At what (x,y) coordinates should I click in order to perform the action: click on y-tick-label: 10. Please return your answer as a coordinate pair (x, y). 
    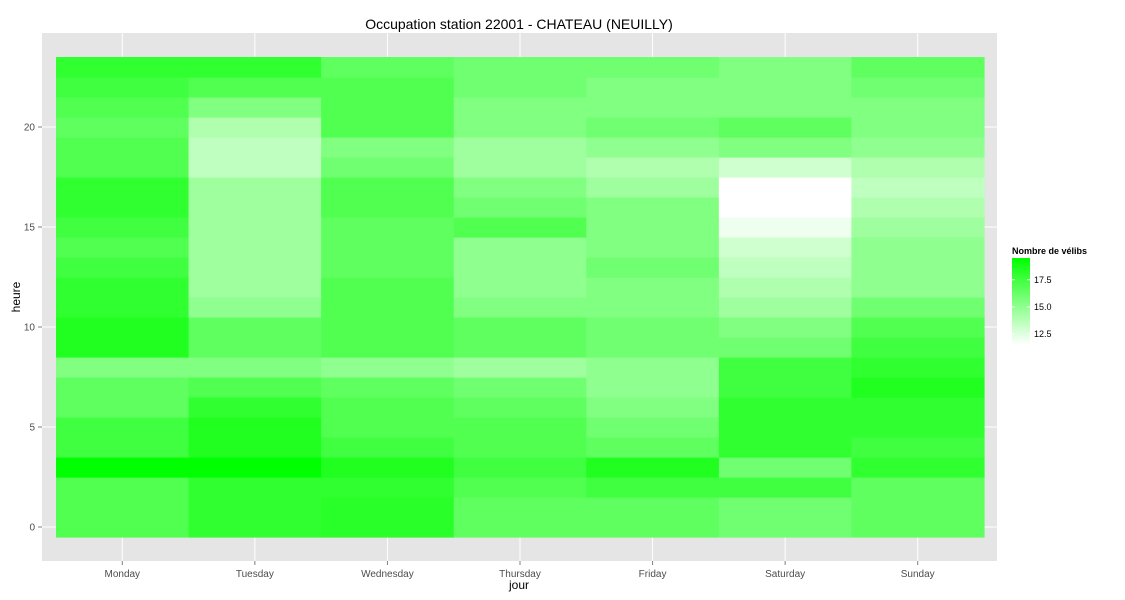
    Looking at the image, I should click on (30, 328).